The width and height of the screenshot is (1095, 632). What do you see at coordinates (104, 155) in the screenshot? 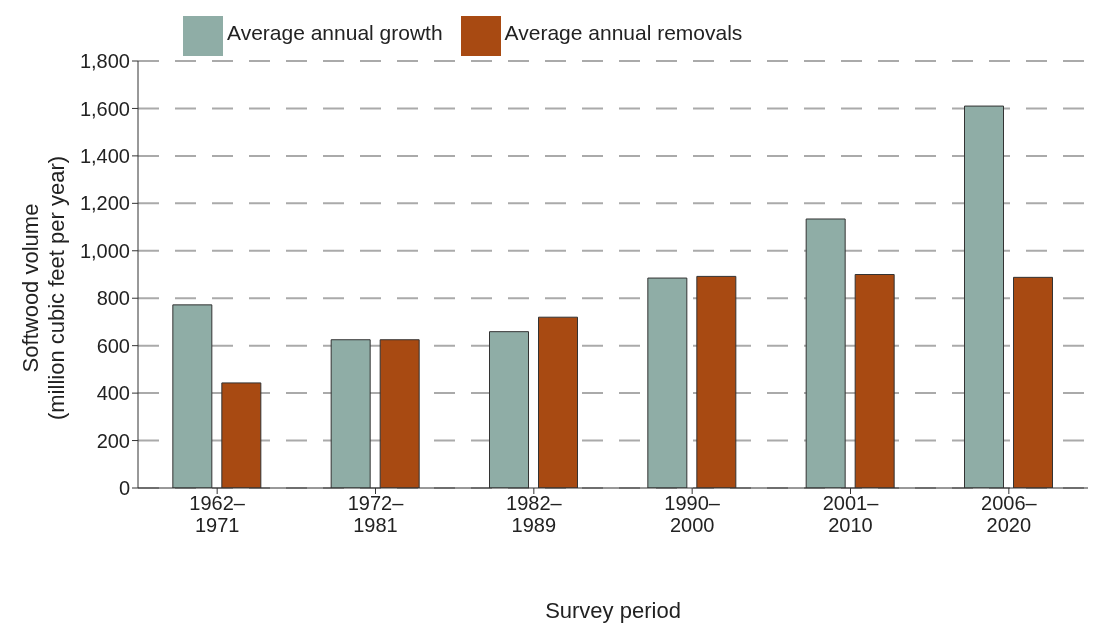
I see `y-tick-label: 1,400` at bounding box center [104, 155].